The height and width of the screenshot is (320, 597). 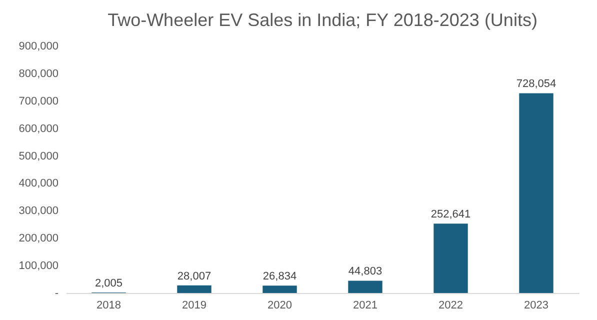 What do you see at coordinates (38, 128) in the screenshot?
I see `y-tick-label: 600,000` at bounding box center [38, 128].